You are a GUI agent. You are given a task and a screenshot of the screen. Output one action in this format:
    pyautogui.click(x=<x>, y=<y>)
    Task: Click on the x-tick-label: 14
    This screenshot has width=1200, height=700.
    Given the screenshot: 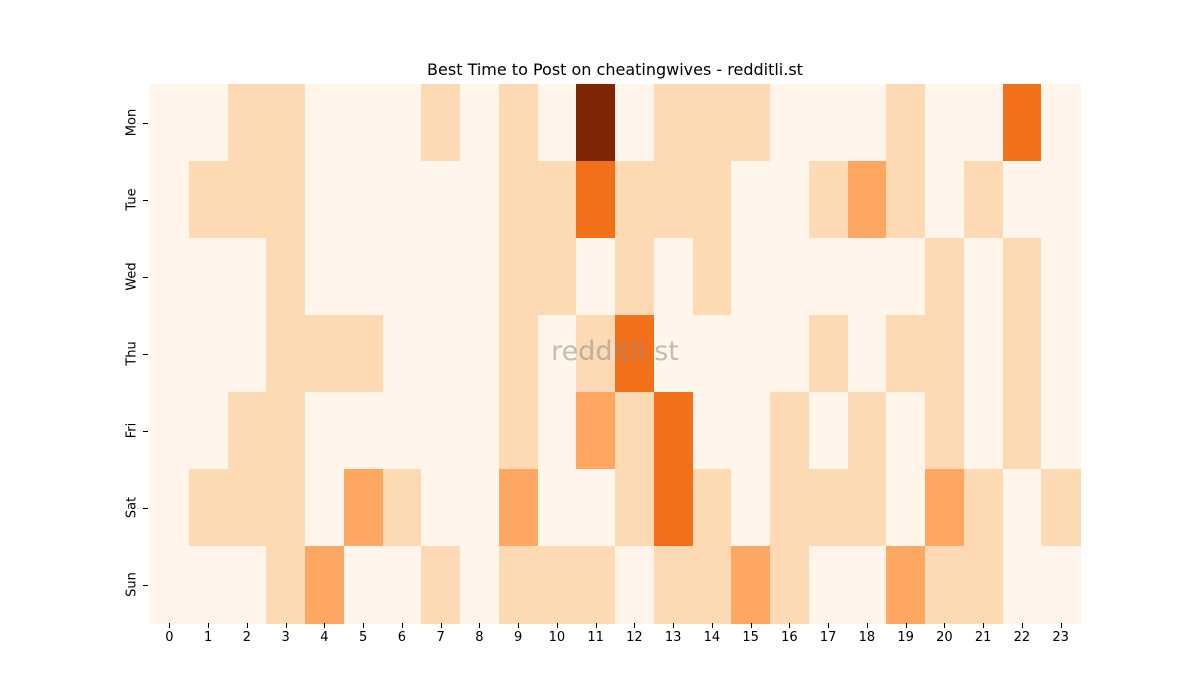 What is the action you would take?
    pyautogui.click(x=712, y=637)
    